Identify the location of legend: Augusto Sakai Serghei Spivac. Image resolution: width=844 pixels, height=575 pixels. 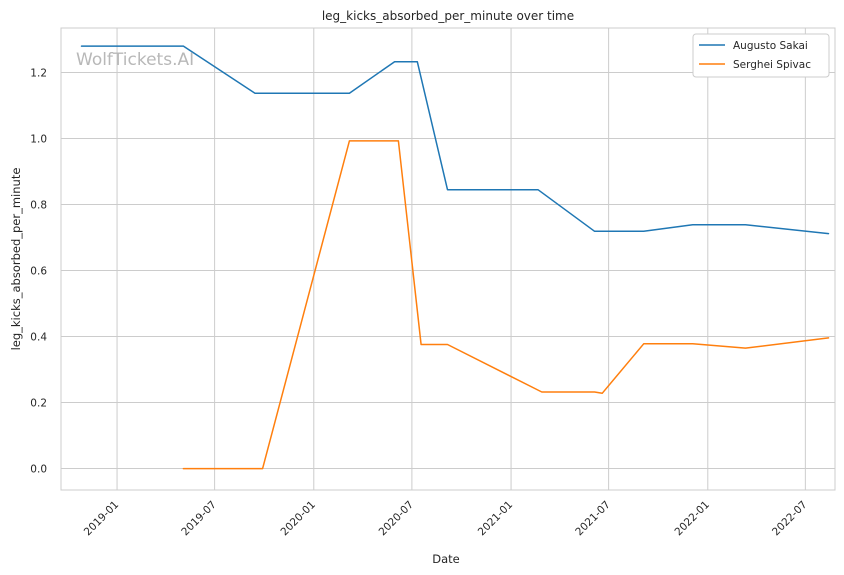
(761, 55).